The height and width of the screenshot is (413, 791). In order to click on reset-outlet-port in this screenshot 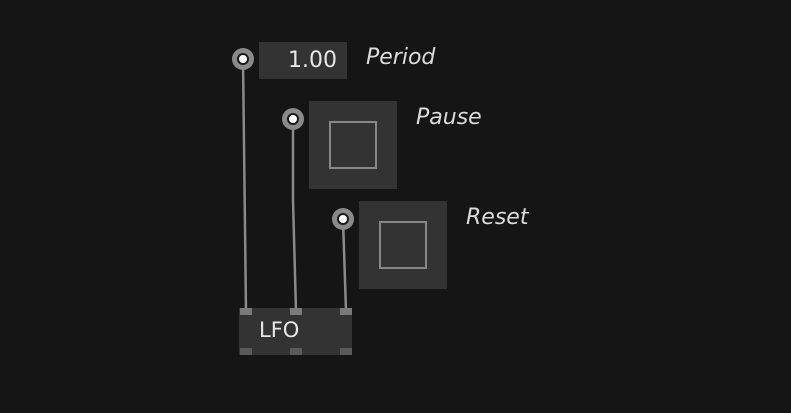, I will do `click(343, 219)`.